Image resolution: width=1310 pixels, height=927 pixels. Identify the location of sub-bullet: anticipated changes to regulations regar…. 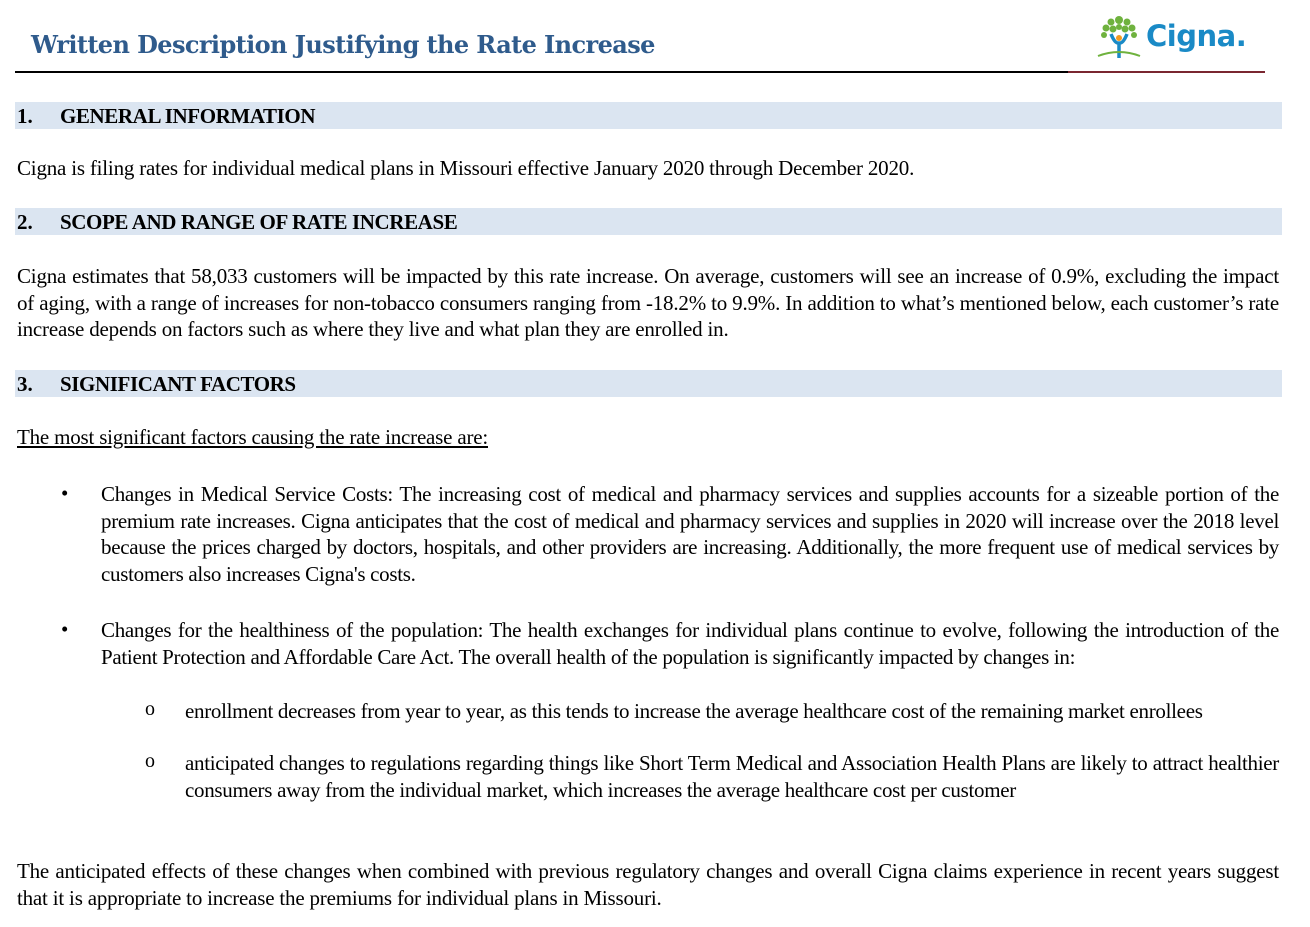
(732, 776).